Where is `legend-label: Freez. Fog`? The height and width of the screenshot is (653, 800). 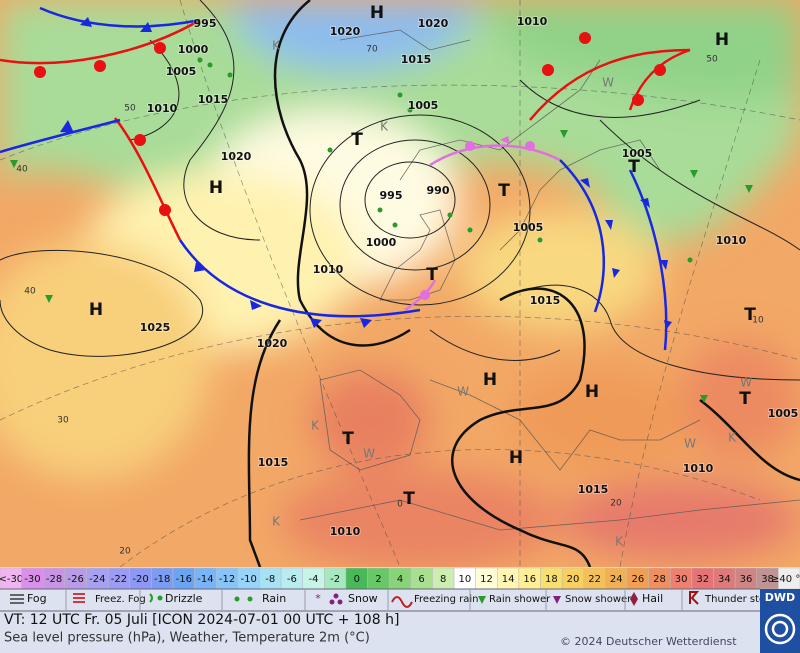 legend-label: Freez. Fog is located at coordinates (120, 599).